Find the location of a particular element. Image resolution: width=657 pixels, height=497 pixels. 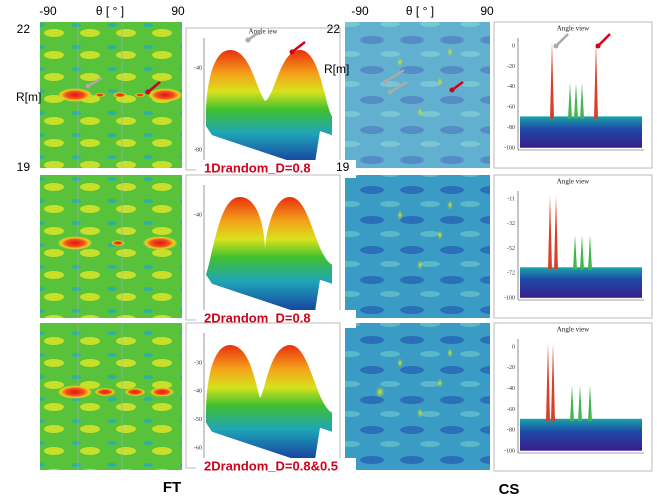

tick-label: -20 is located at coordinates (511, 368).